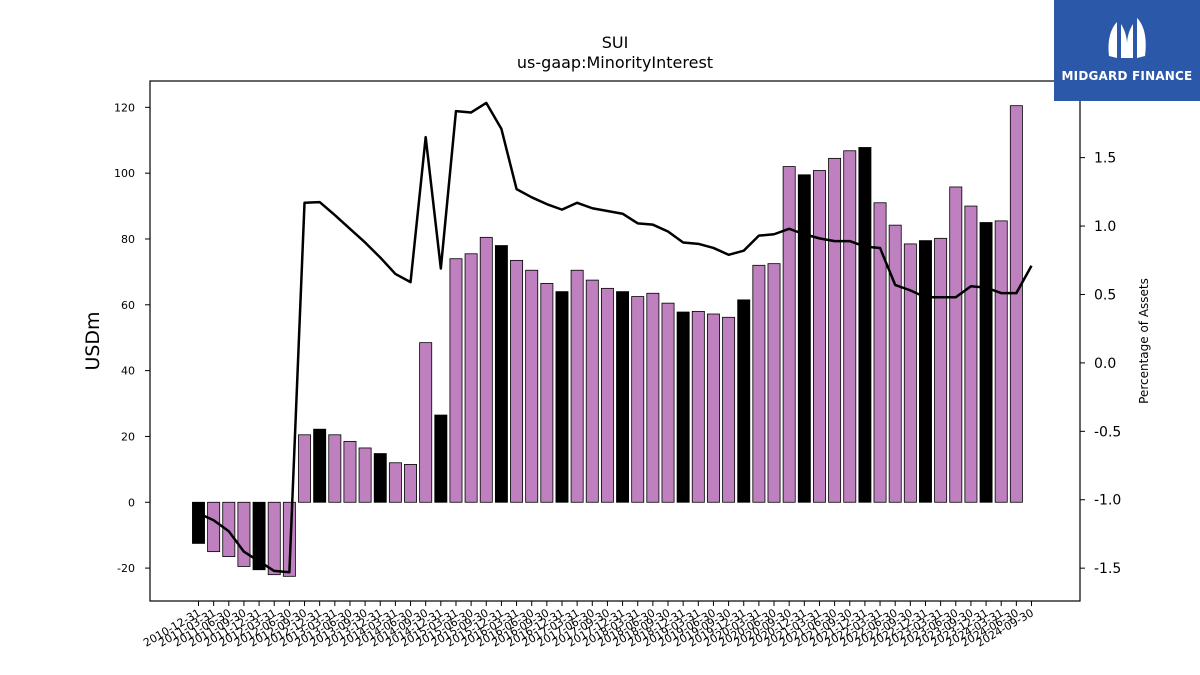  Describe the element at coordinates (128, 371) in the screenshot. I see `y-tick-label: 40` at that location.